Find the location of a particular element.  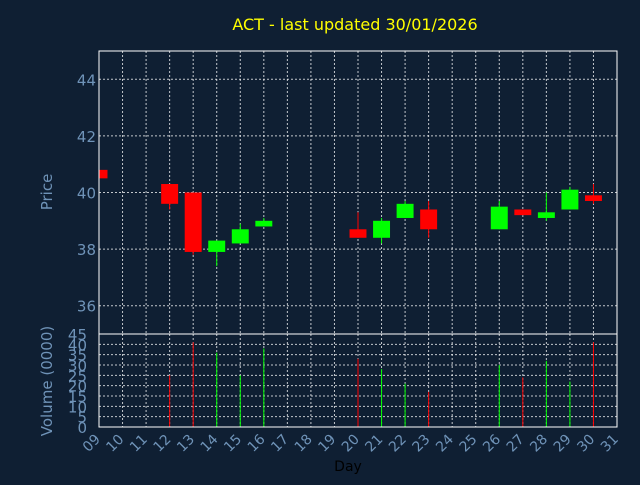

price-tick-label: 36 is located at coordinates (86, 307).